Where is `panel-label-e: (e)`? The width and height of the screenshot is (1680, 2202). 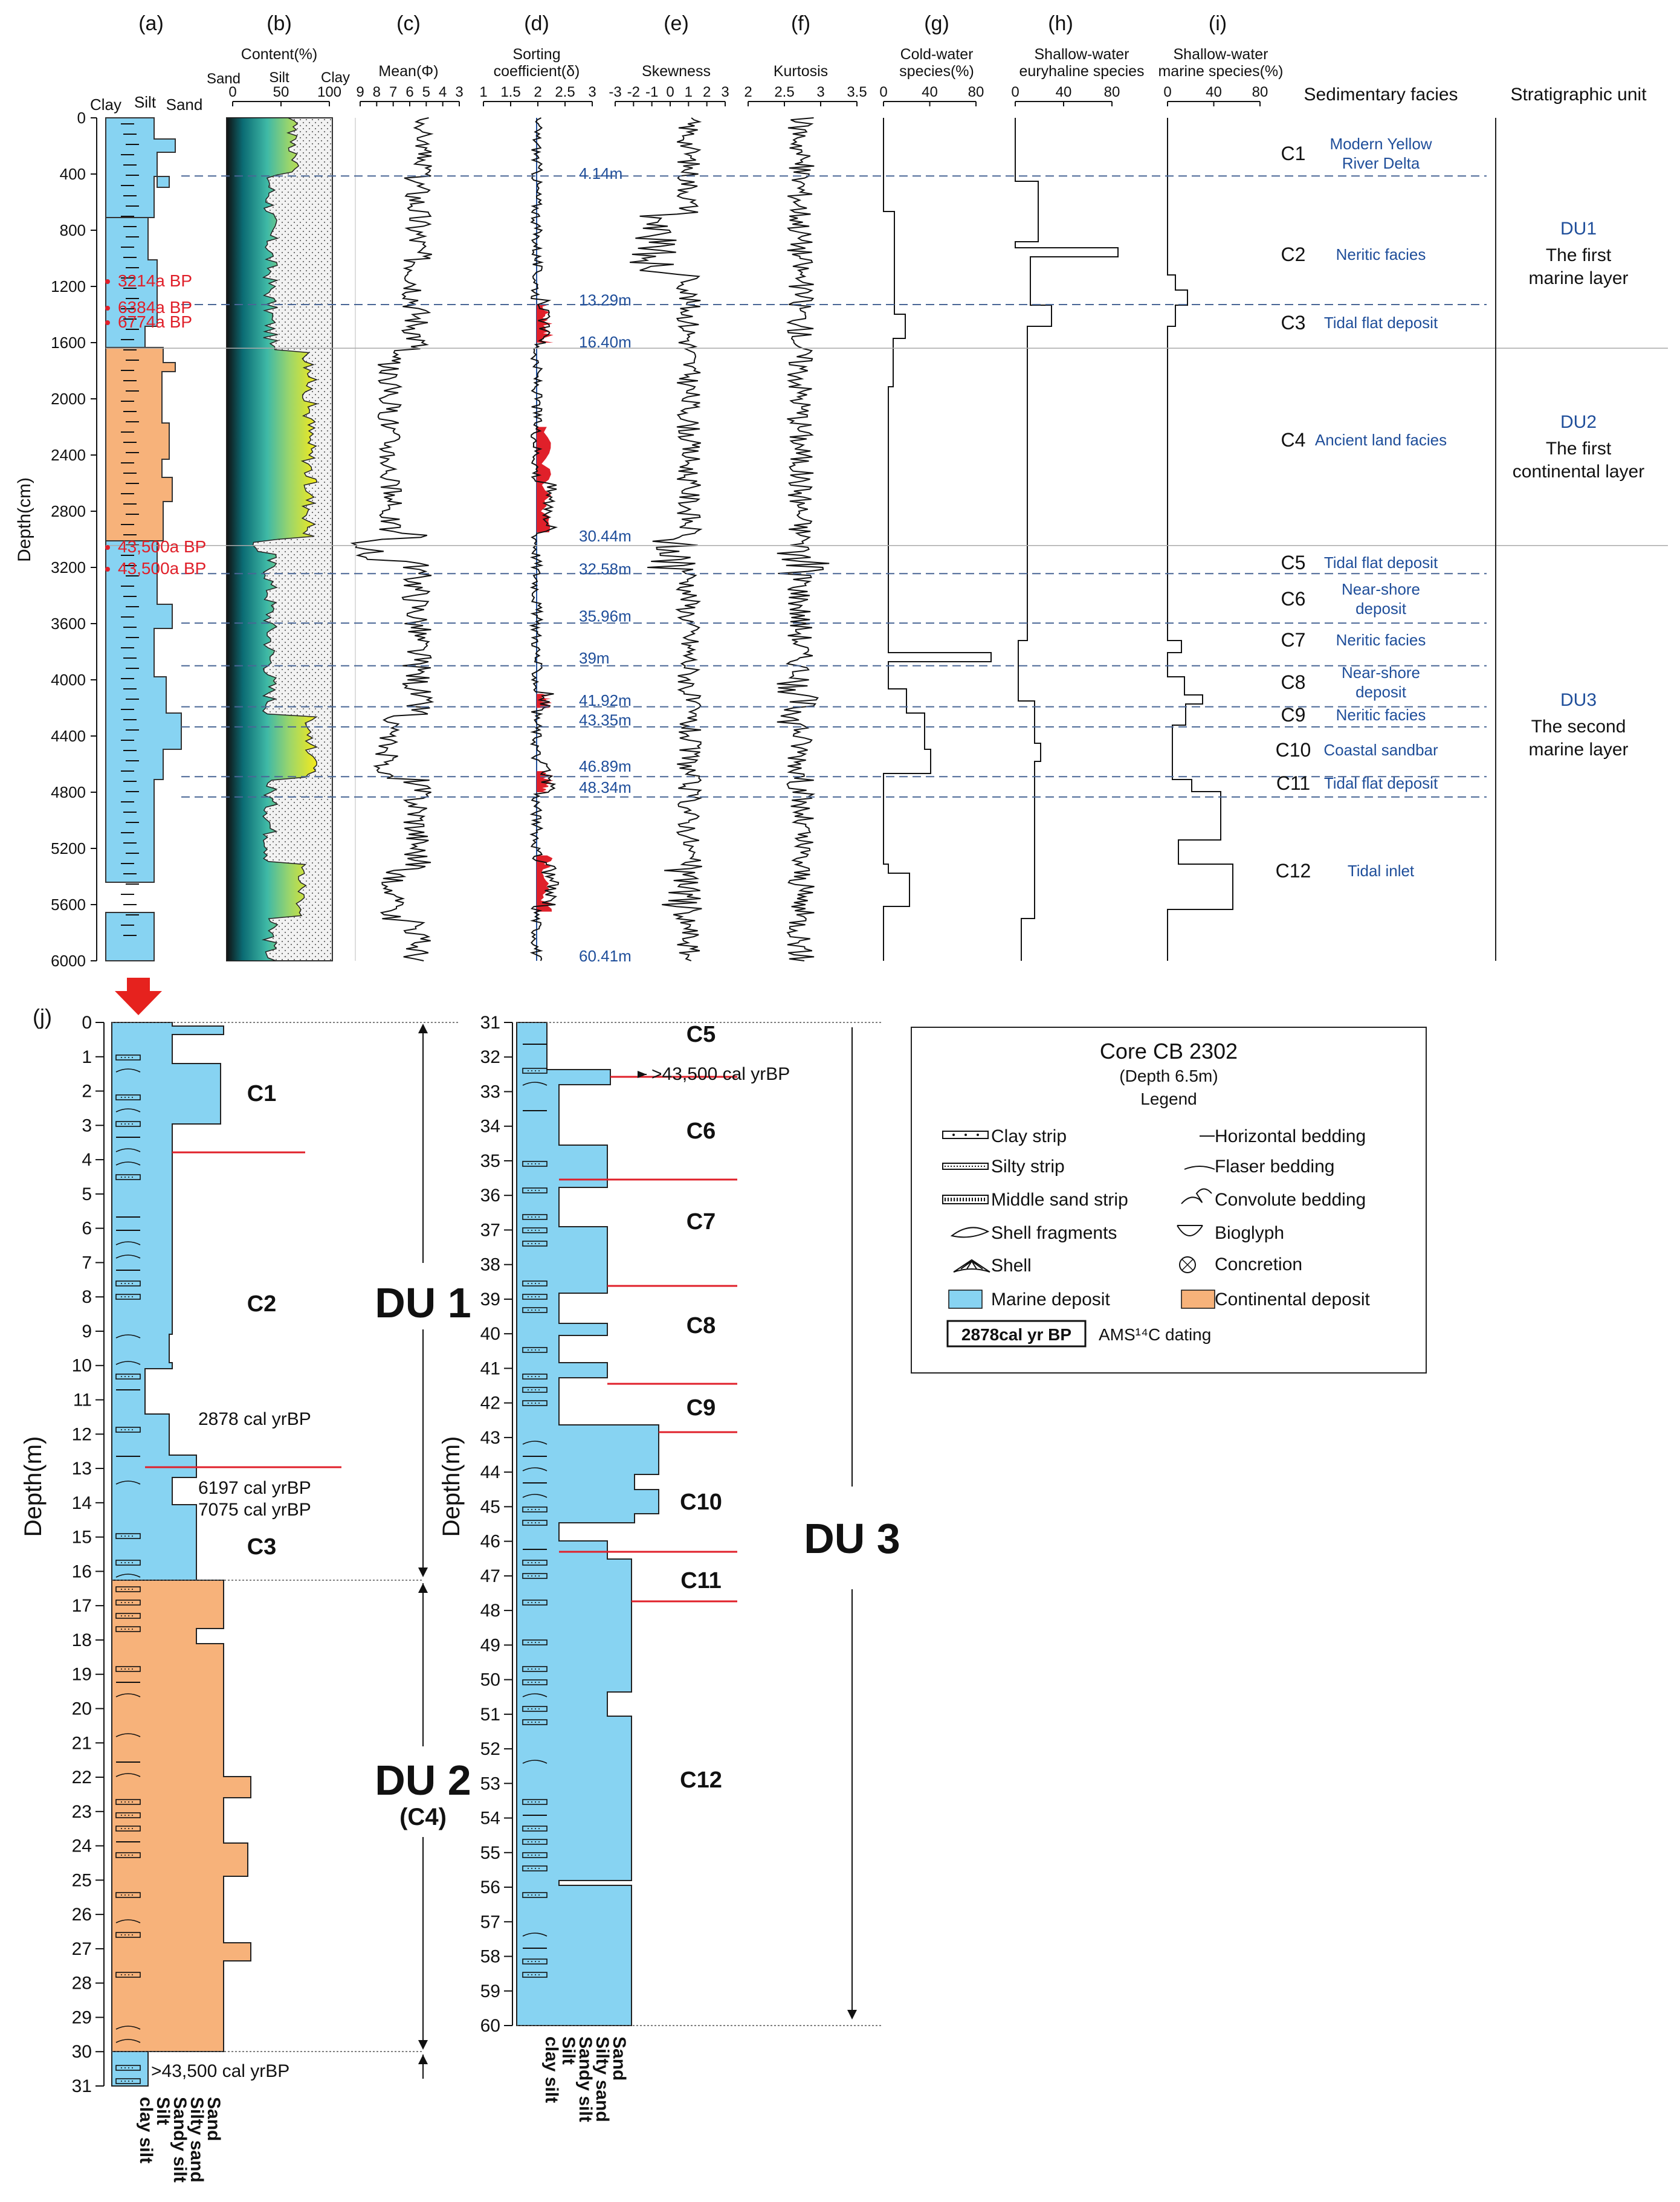
panel-label-e: (e) is located at coordinates (676, 24).